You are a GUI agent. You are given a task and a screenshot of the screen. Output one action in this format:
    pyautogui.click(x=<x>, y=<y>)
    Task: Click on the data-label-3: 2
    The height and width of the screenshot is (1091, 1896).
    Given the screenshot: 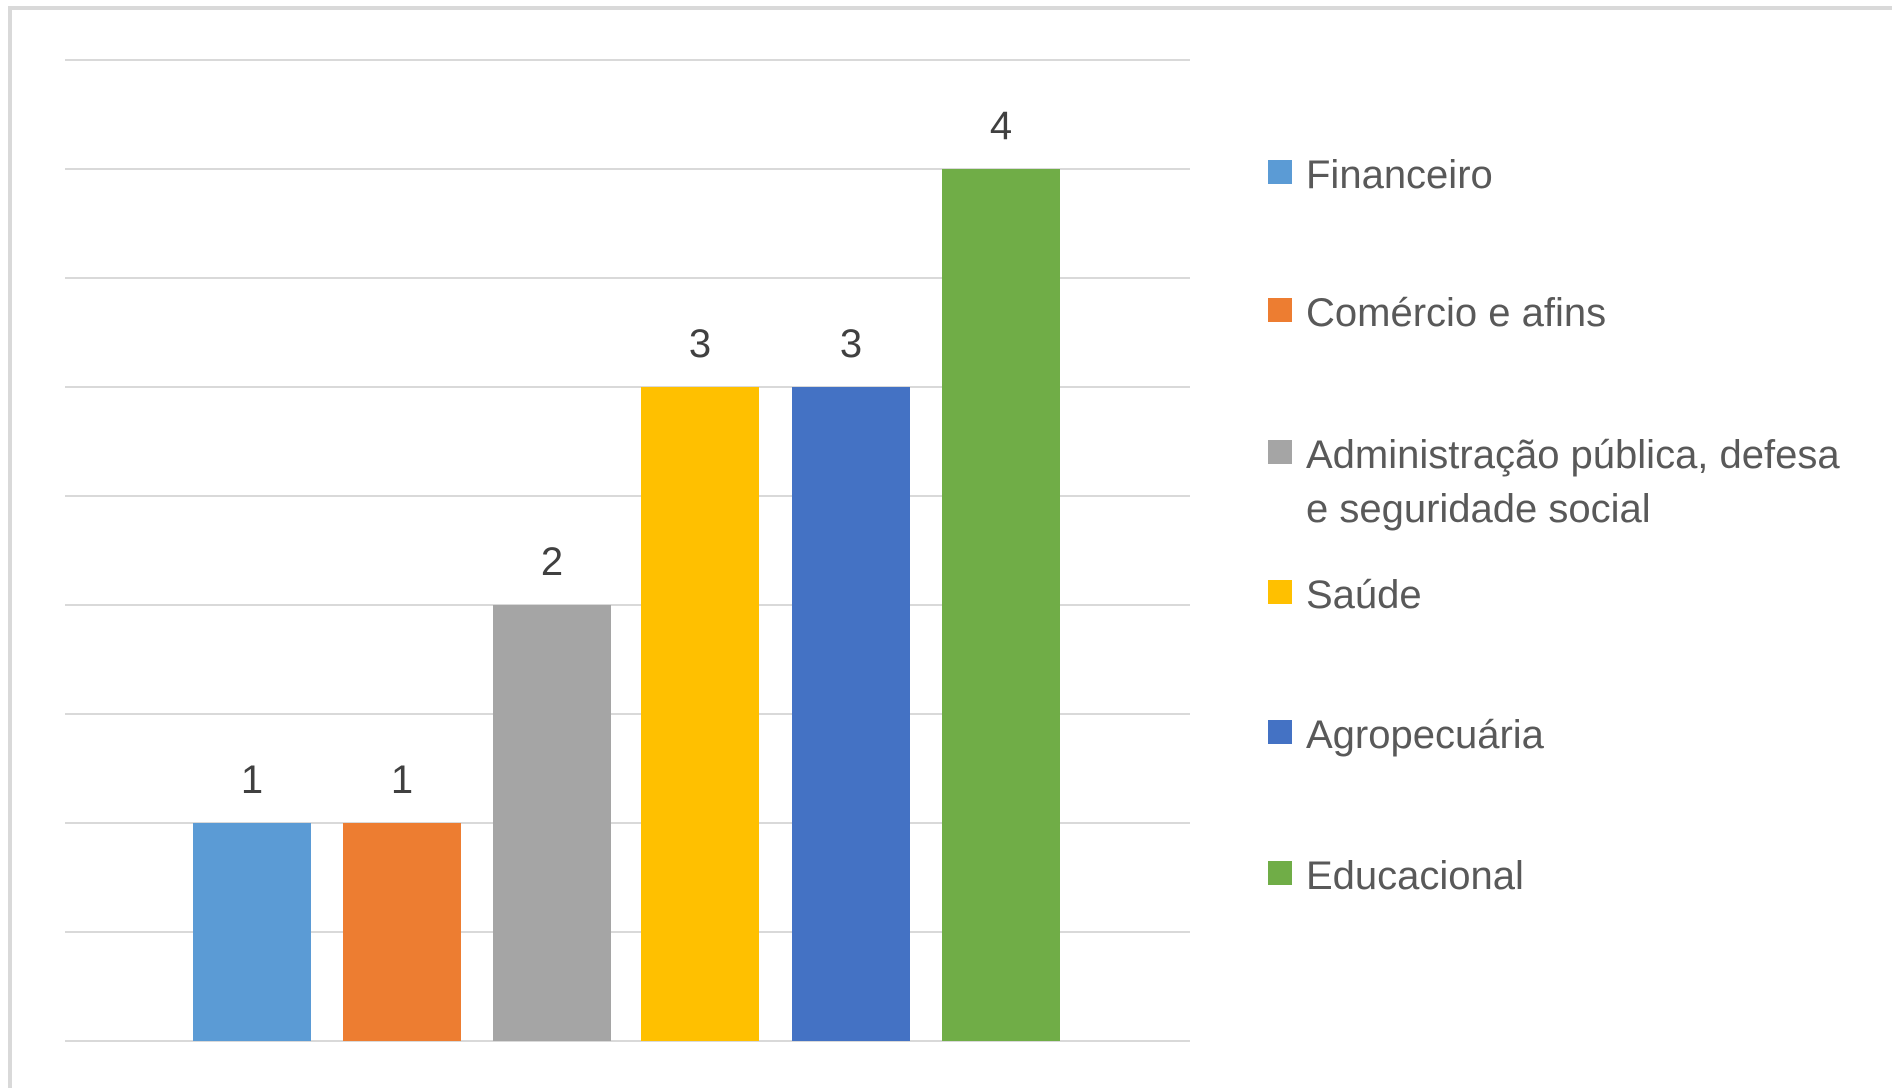 What is the action you would take?
    pyautogui.click(x=552, y=562)
    